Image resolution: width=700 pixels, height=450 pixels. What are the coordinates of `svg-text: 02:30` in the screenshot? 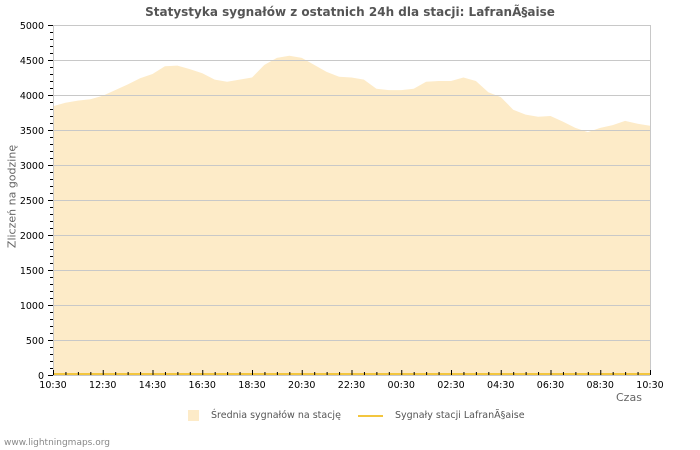 It's located at (450, 385).